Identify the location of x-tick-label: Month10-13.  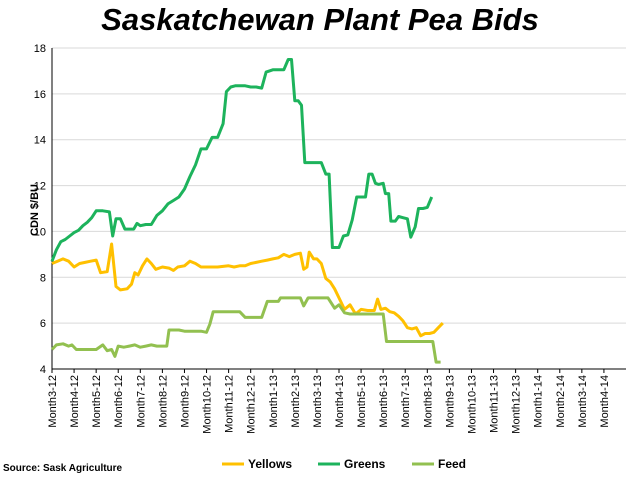
(472, 404).